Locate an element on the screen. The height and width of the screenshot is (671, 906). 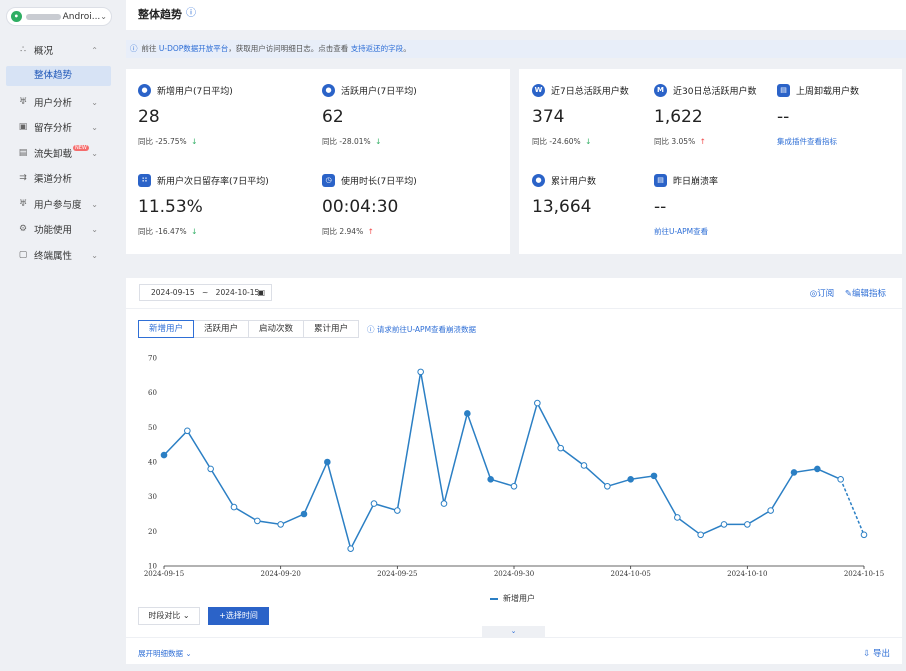
y-tick-label: 50 is located at coordinates (152, 428).